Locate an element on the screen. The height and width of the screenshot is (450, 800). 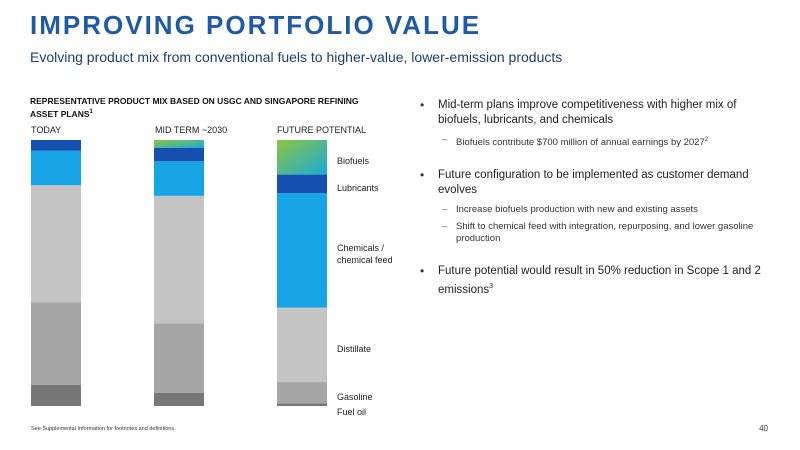
bar-future-potential-distillate is located at coordinates (302, 345).